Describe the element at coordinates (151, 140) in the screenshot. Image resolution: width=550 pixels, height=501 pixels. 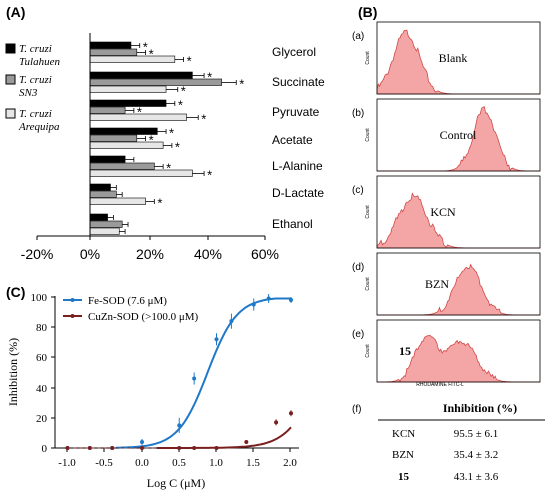
I see `a-star-acetate-s1: *` at that location.